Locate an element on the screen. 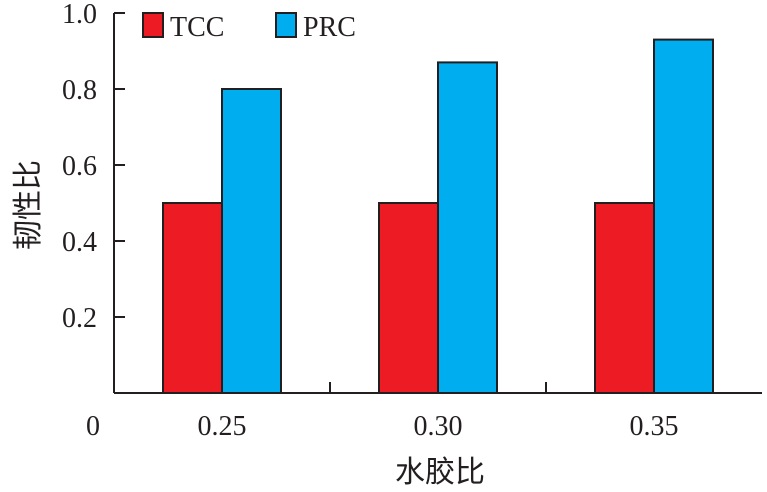 This screenshot has width=767, height=492. y-tick-label: 0 is located at coordinates (93, 426).